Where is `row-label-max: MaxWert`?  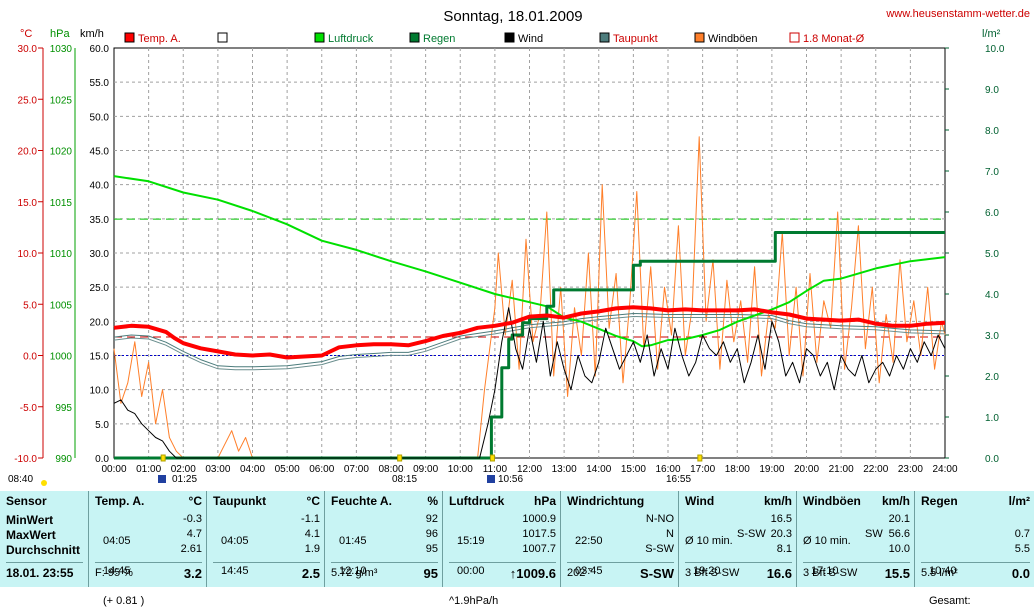
row-label-max: MaxWert is located at coordinates (31, 535).